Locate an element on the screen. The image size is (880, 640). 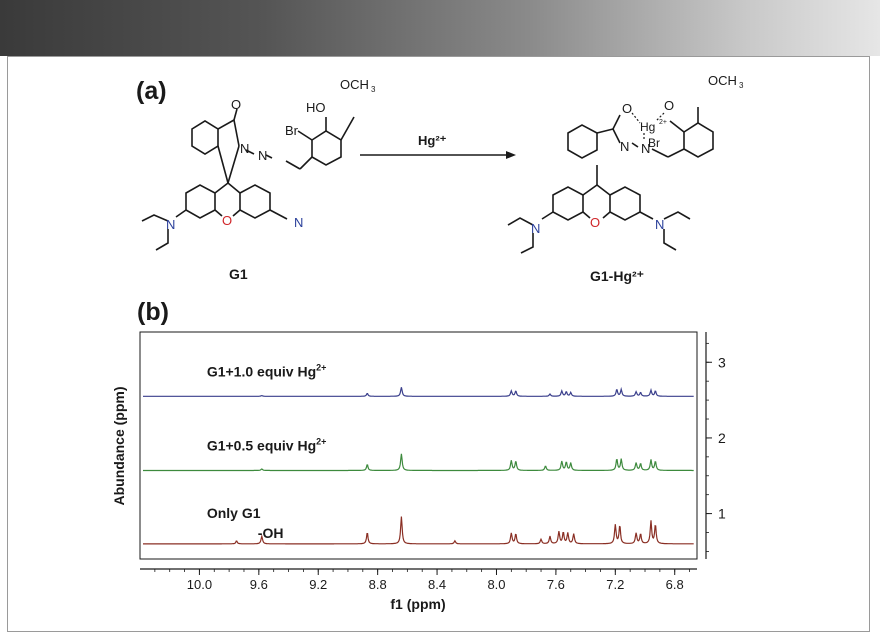
atom-o1: O is located at coordinates (627, 108).